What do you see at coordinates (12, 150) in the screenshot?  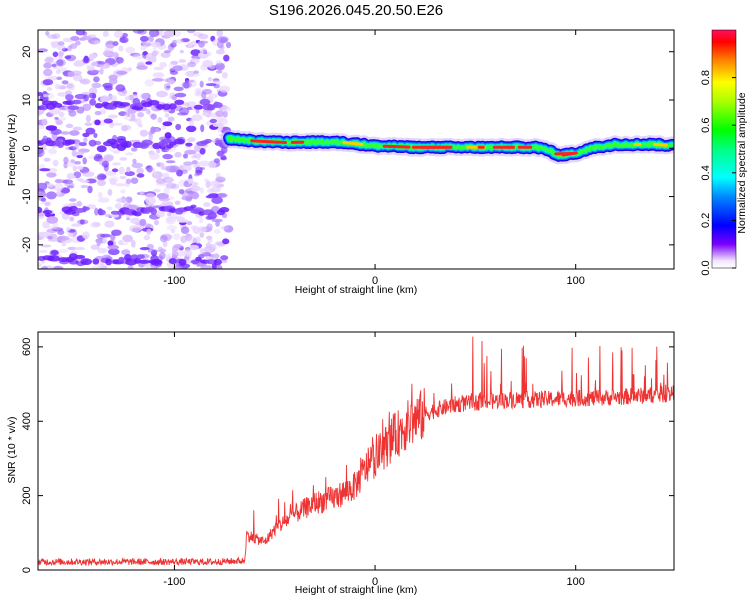 I see `spectrogram-y-label: Frequency (Hz)` at bounding box center [12, 150].